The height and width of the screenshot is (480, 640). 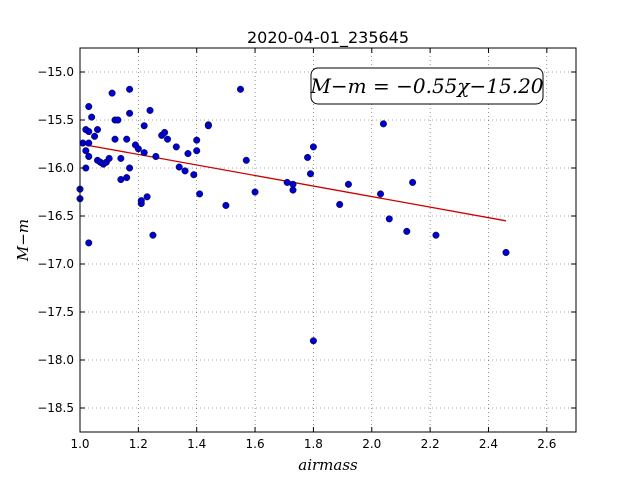 What do you see at coordinates (23, 240) in the screenshot?
I see `y-axis-label: M−m` at bounding box center [23, 240].